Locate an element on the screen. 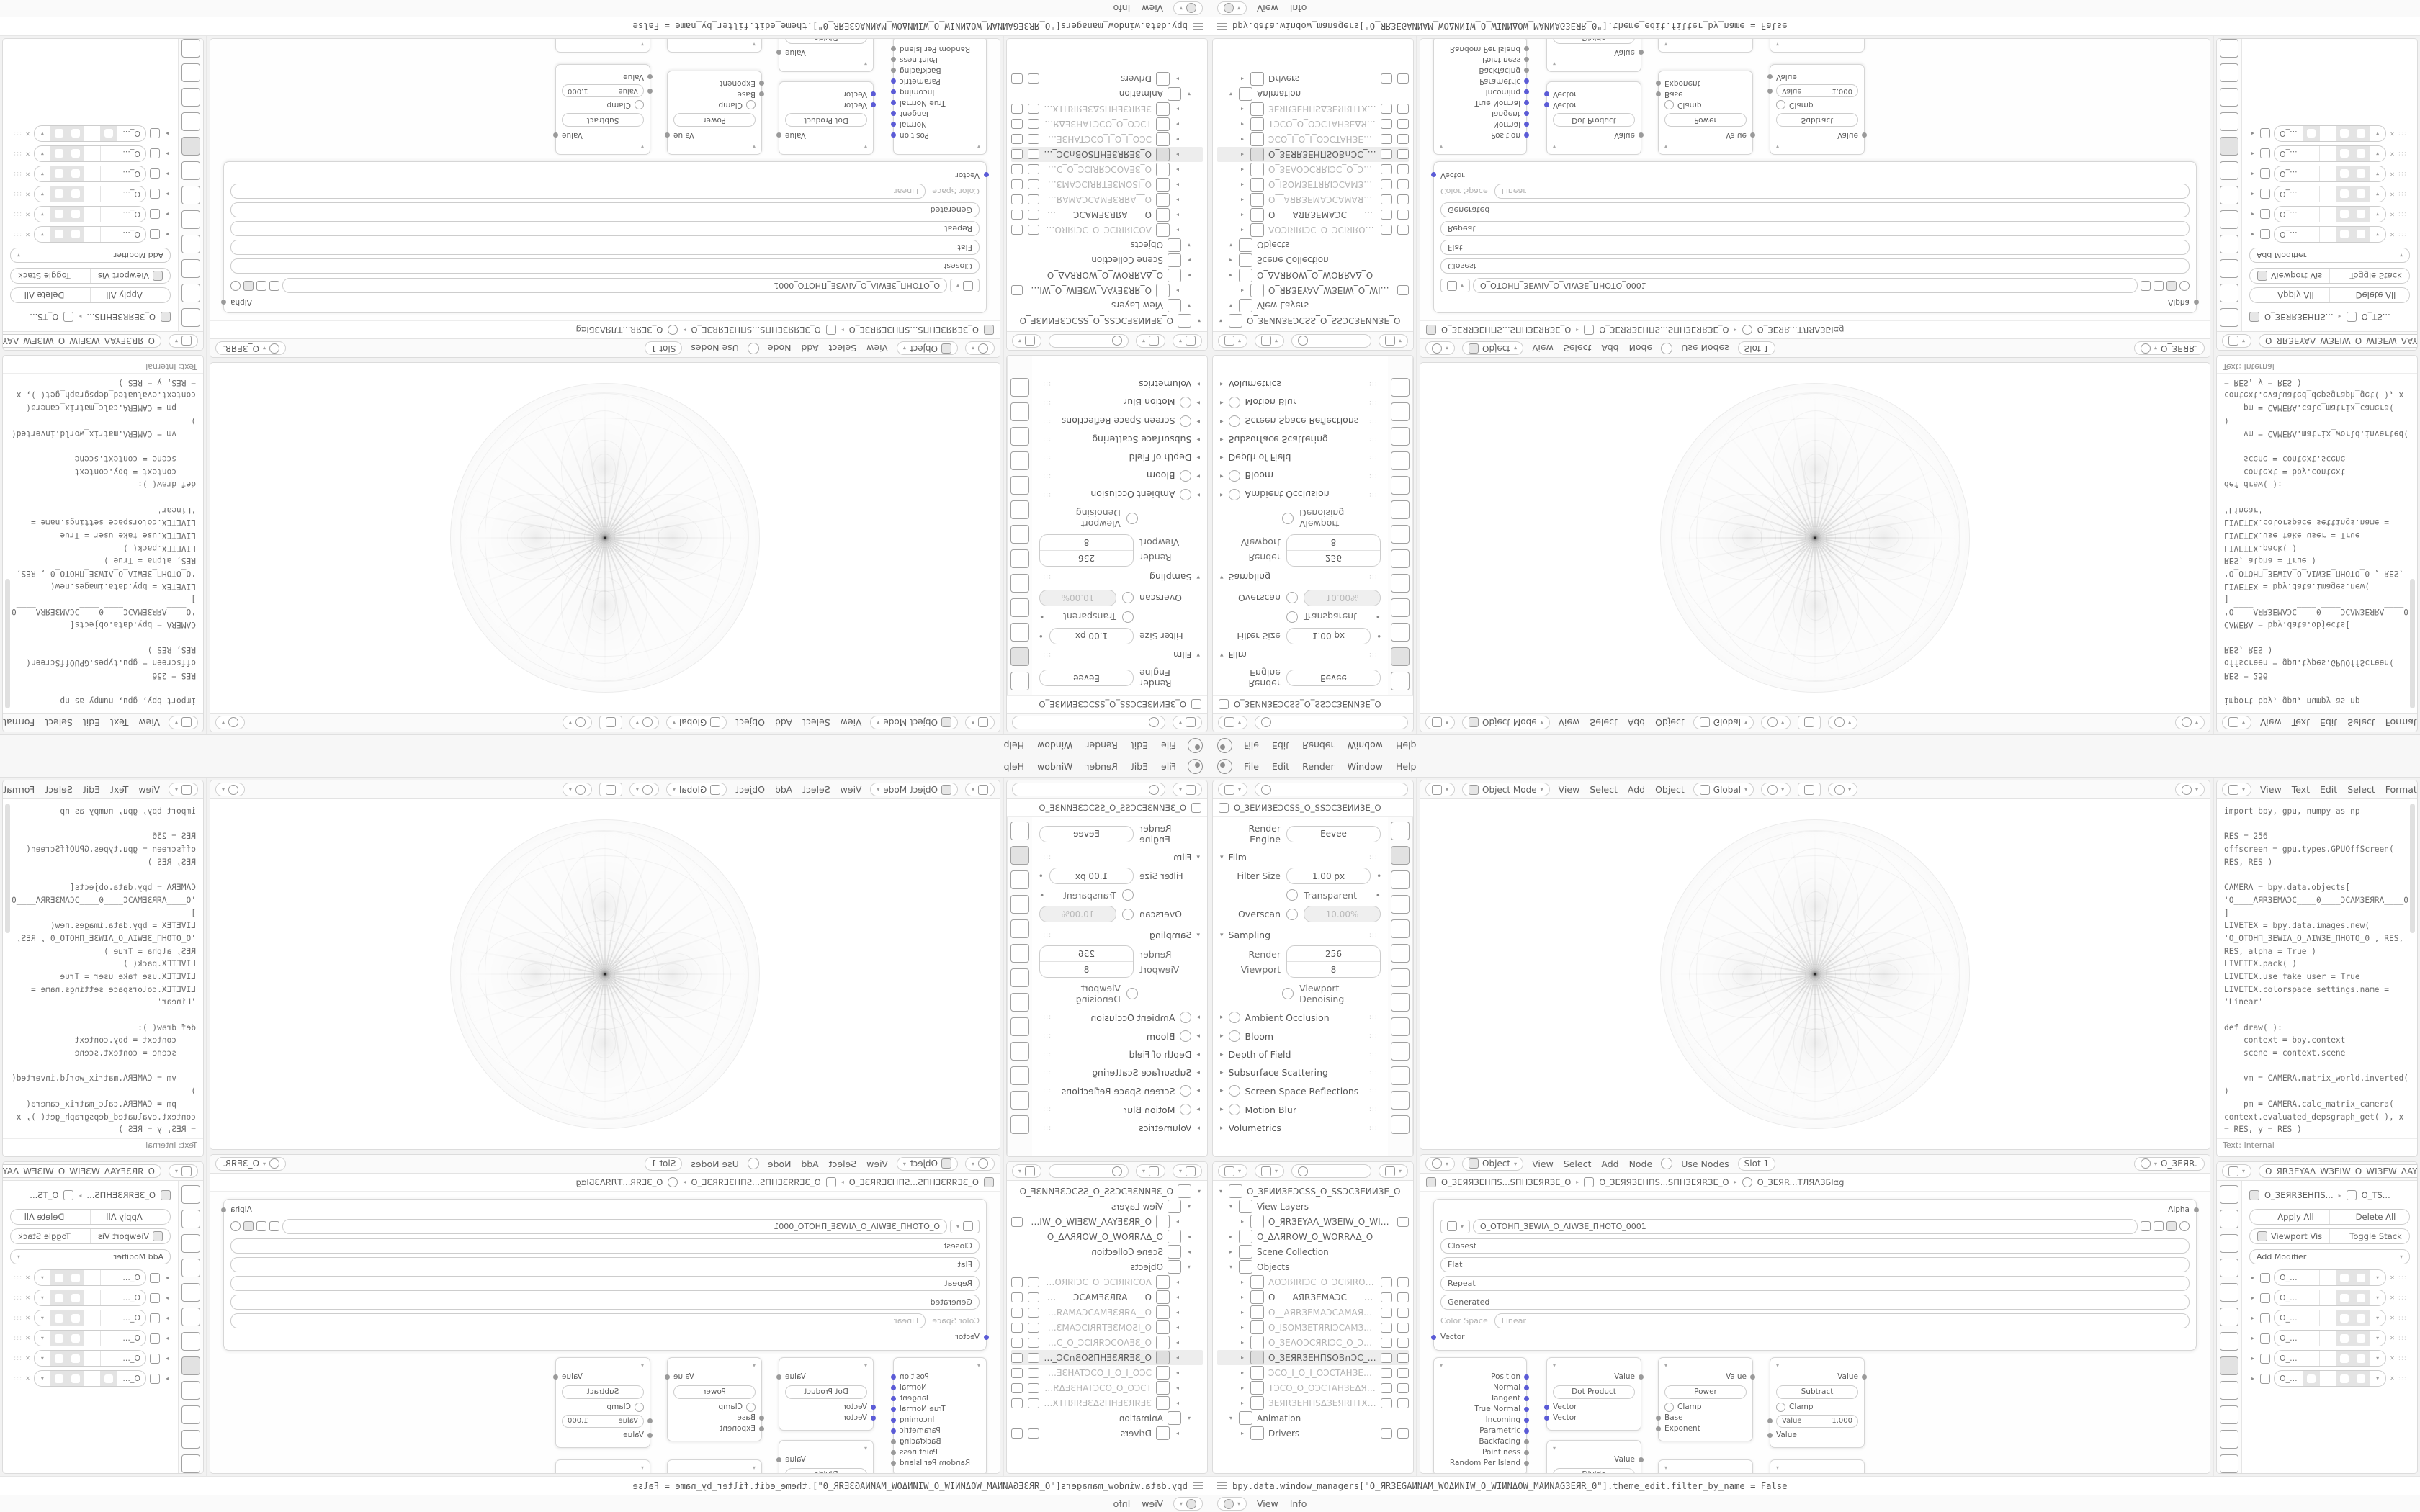 The height and width of the screenshot is (1512, 2420). motion-blur-checkbox is located at coordinates (1234, 402).